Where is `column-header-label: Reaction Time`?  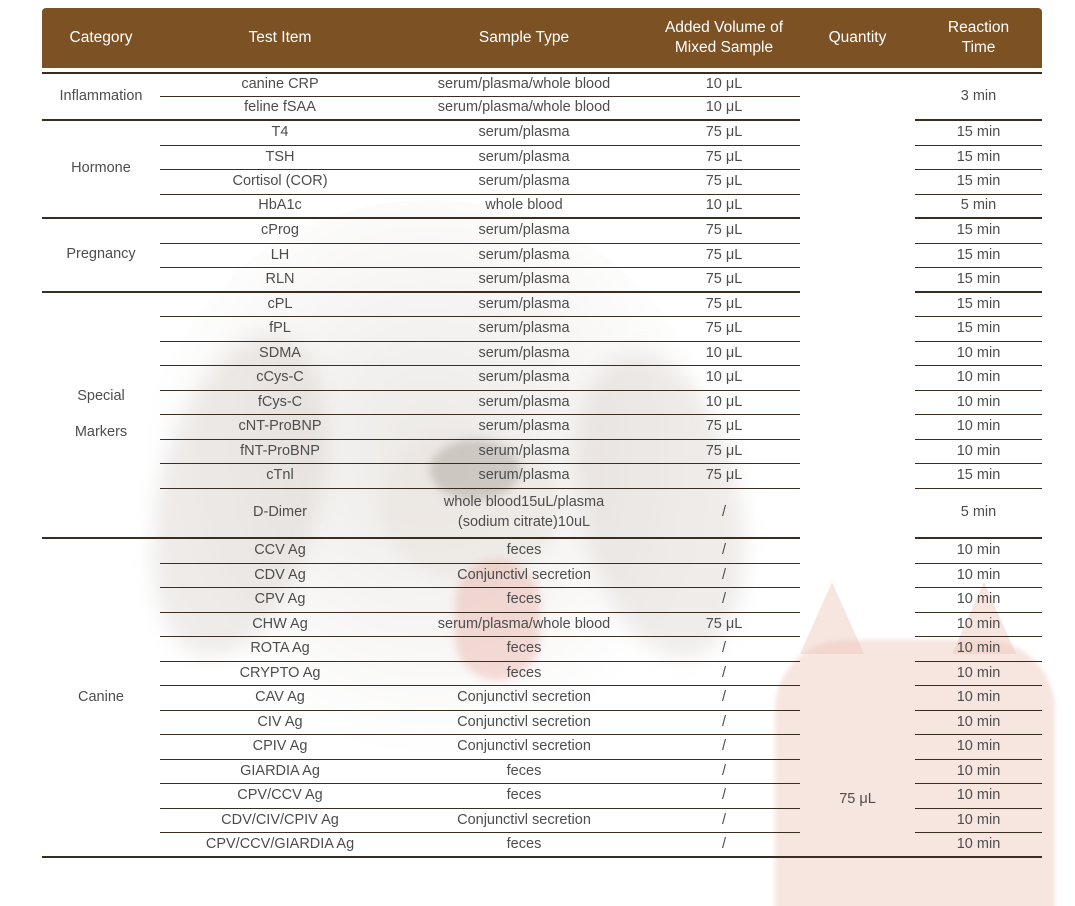 column-header-label: Reaction Time is located at coordinates (978, 37).